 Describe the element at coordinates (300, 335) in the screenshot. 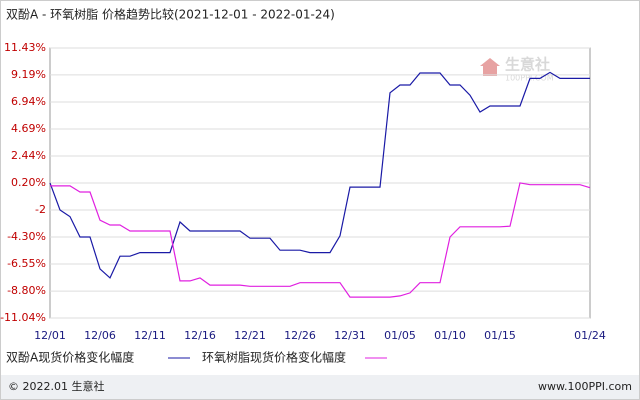

I see `x-tick-label: 12/26` at that location.